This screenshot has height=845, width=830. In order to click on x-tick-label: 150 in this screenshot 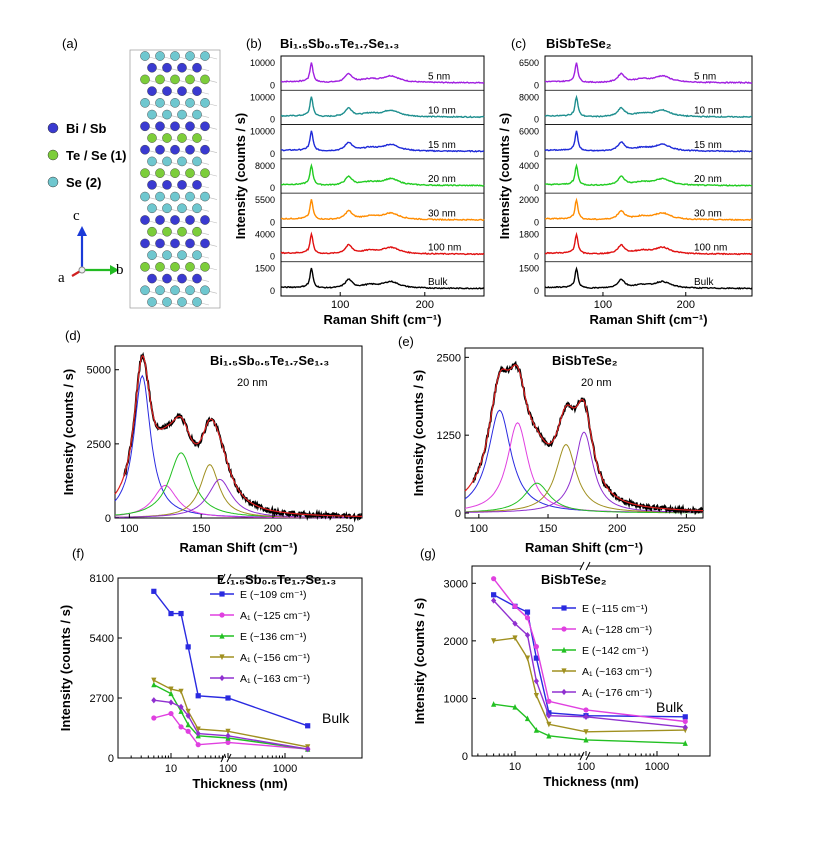, I will do `click(548, 529)`.